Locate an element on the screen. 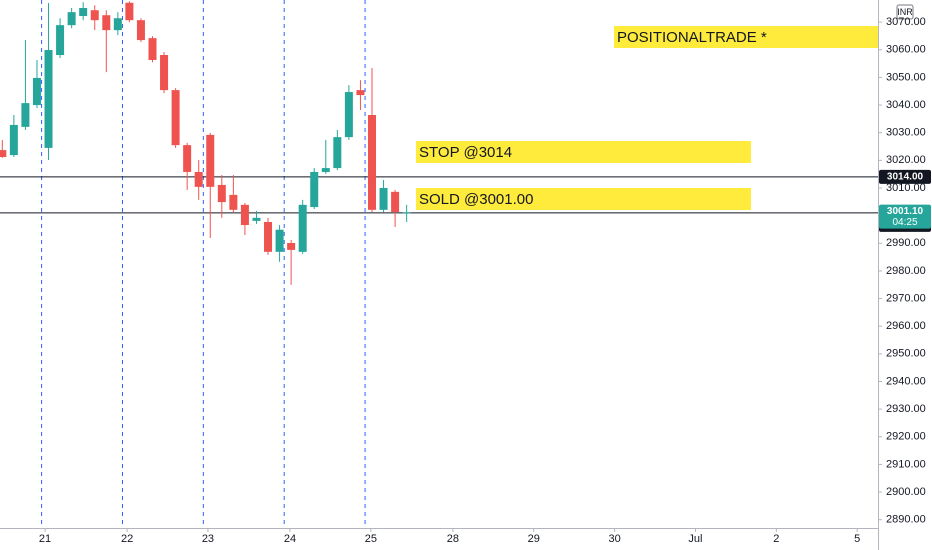  x-tick-label: 23 is located at coordinates (208, 539).